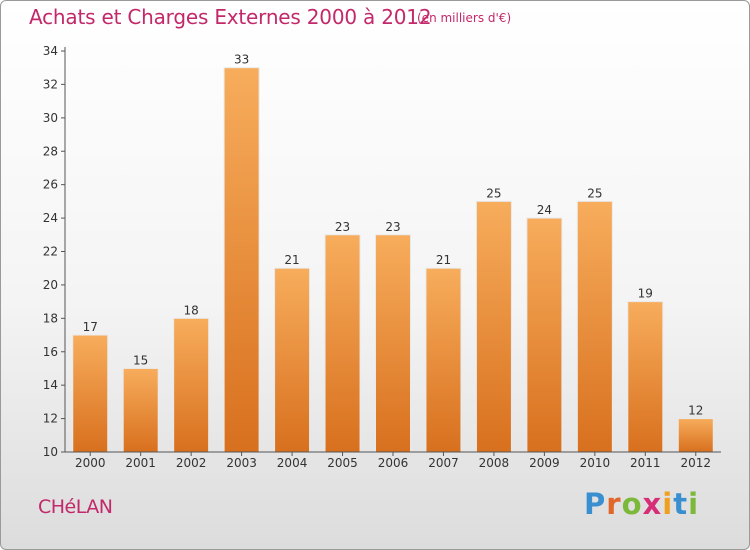  What do you see at coordinates (50, 151) in the screenshot?
I see `y-tick-label: 28` at bounding box center [50, 151].